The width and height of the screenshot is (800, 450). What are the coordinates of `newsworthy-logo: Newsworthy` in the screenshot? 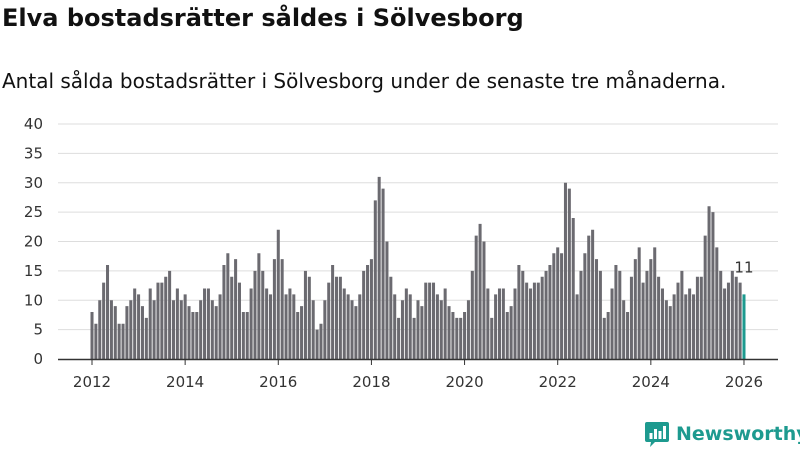 It's located at (722, 434).